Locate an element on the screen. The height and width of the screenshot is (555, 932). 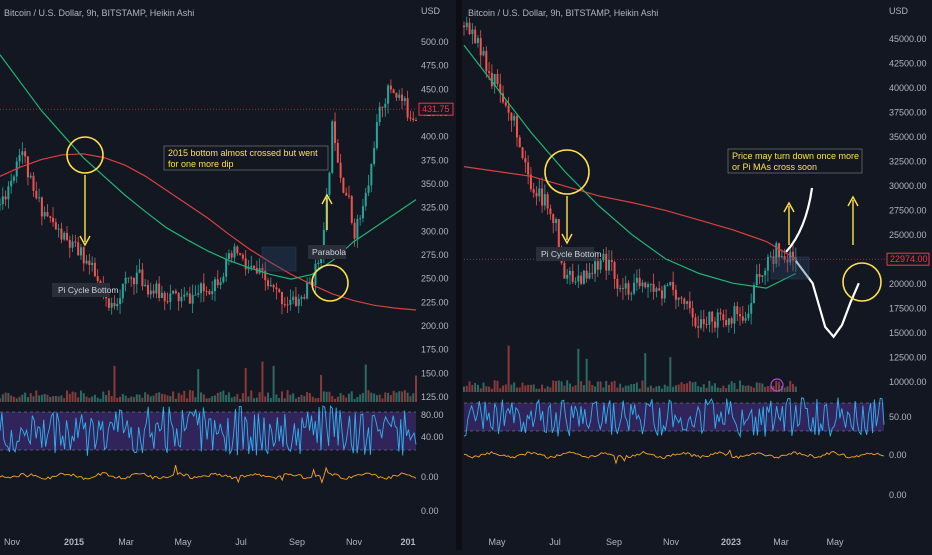
volume-bars is located at coordinates (630, 368).